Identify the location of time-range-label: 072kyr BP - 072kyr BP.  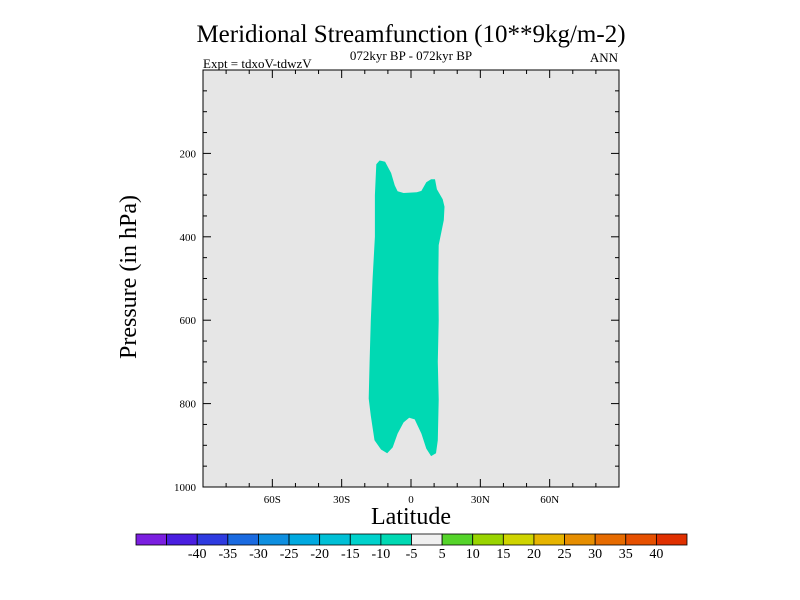
(411, 55).